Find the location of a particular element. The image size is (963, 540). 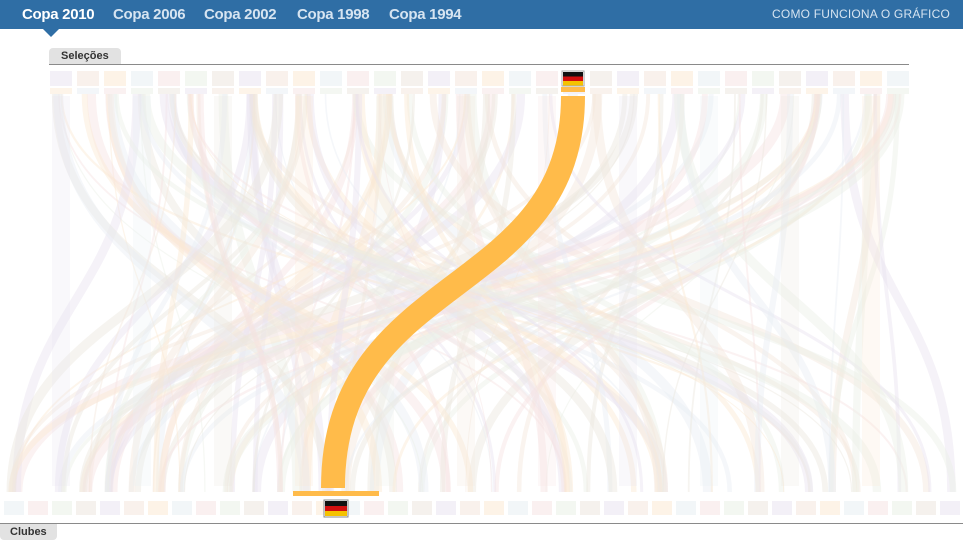

germany-club-flag-icon is located at coordinates (336, 508).